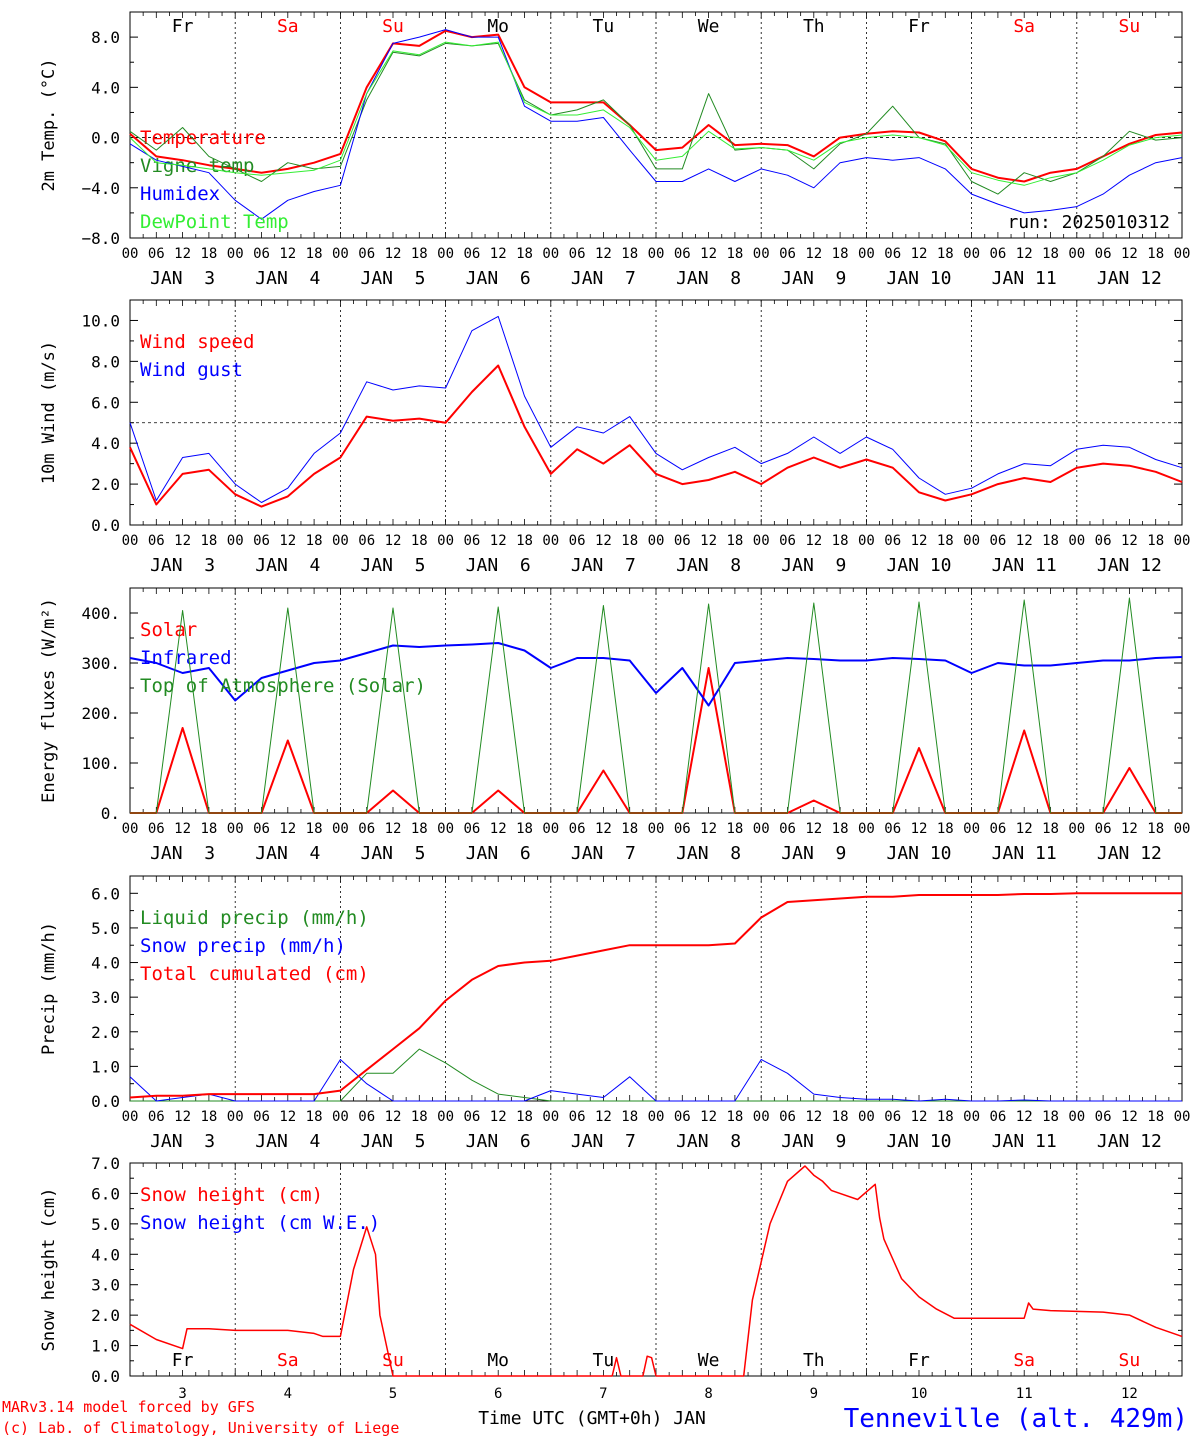 The height and width of the screenshot is (1440, 1194). Describe the element at coordinates (498, 853) in the screenshot. I see `date-label: JAN 6` at that location.